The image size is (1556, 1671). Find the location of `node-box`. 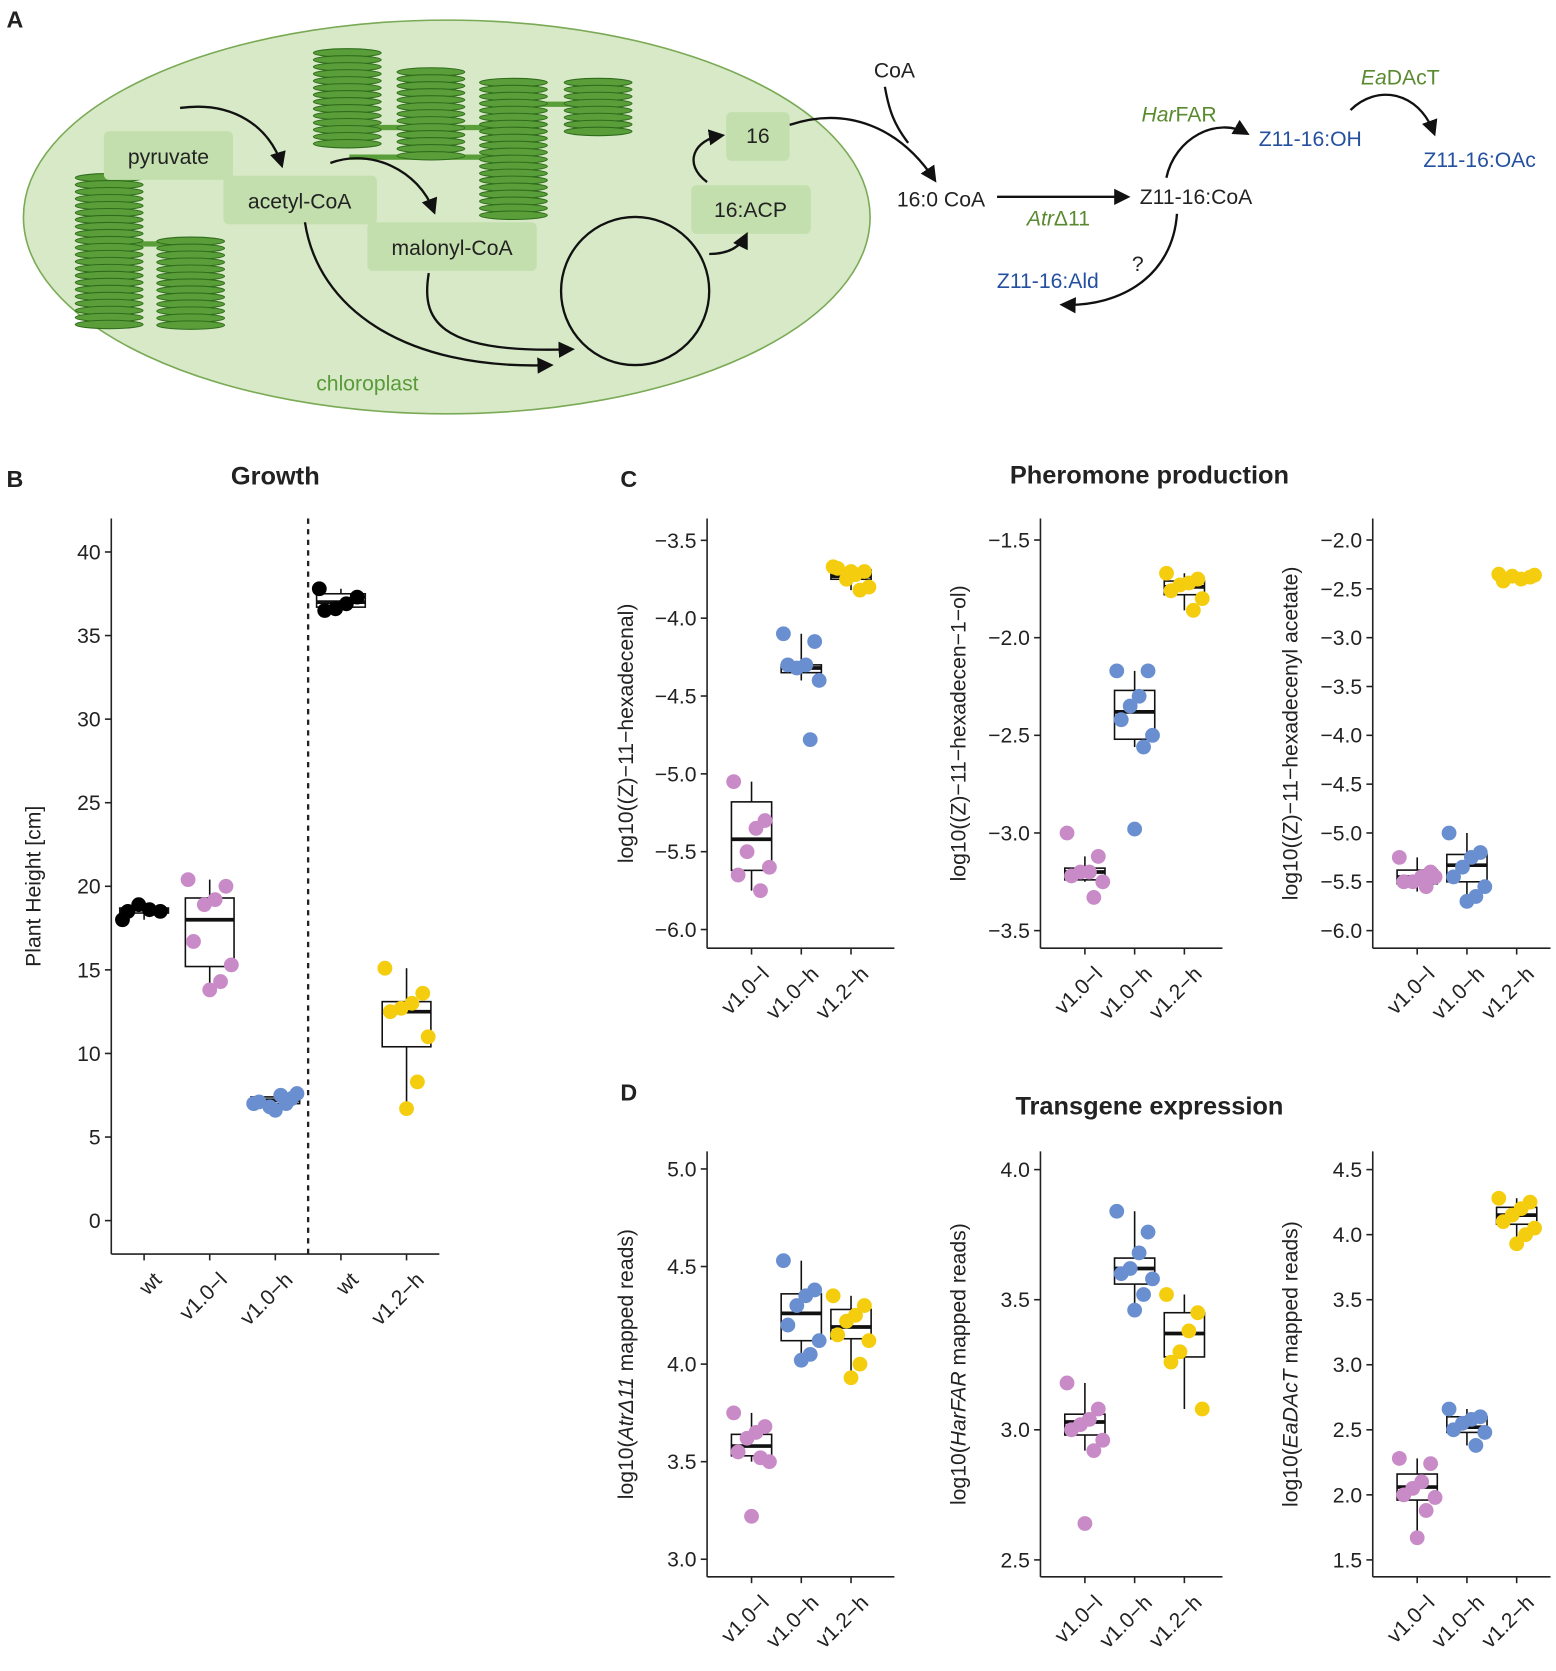

node-box is located at coordinates (300, 200).